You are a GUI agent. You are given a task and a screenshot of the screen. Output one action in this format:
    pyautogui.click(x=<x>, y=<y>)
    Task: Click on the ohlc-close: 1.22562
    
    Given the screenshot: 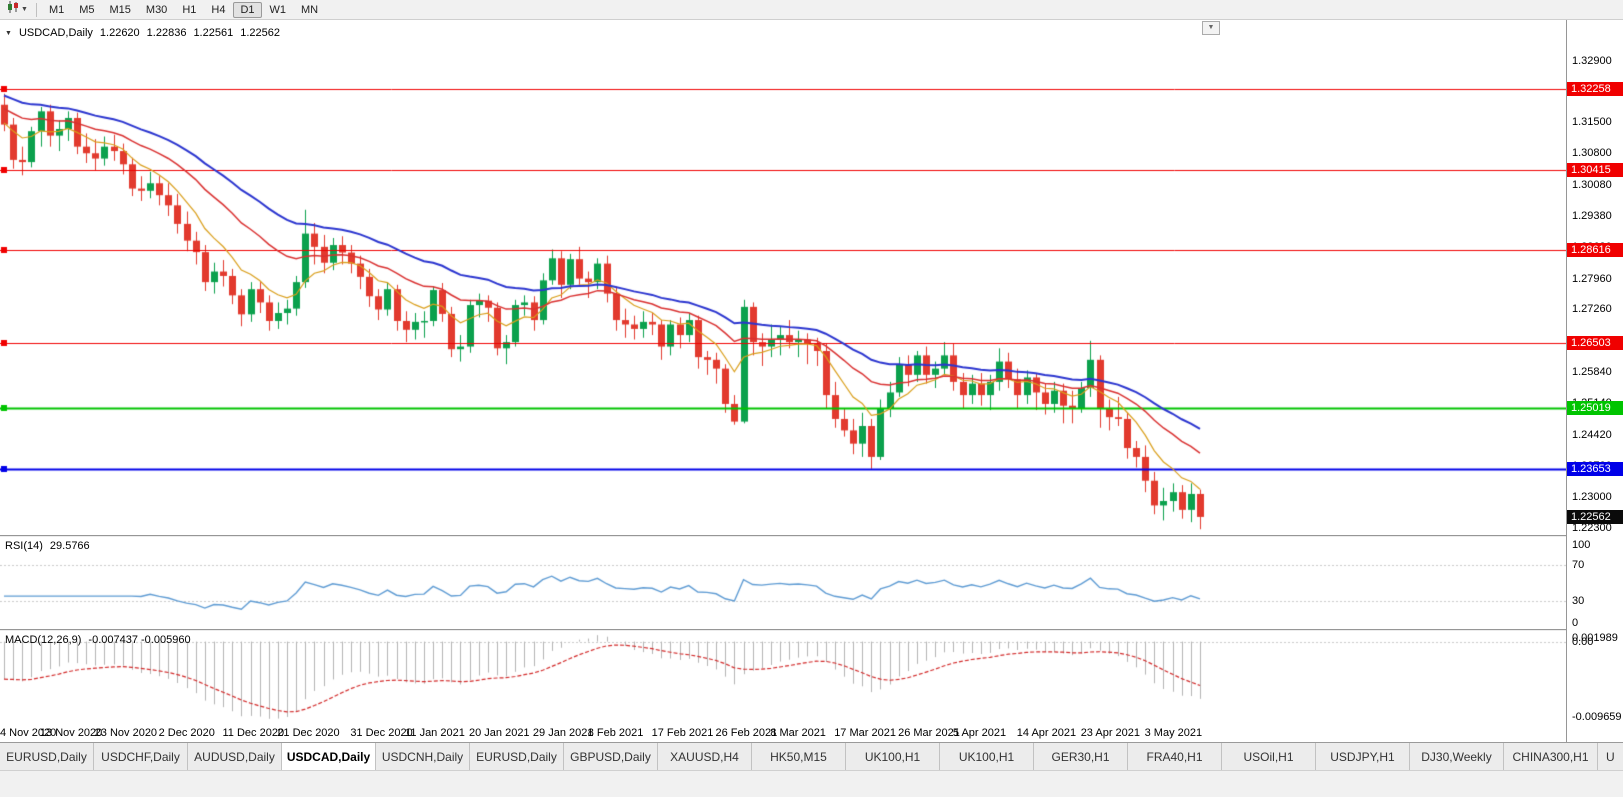 What is the action you would take?
    pyautogui.click(x=260, y=33)
    